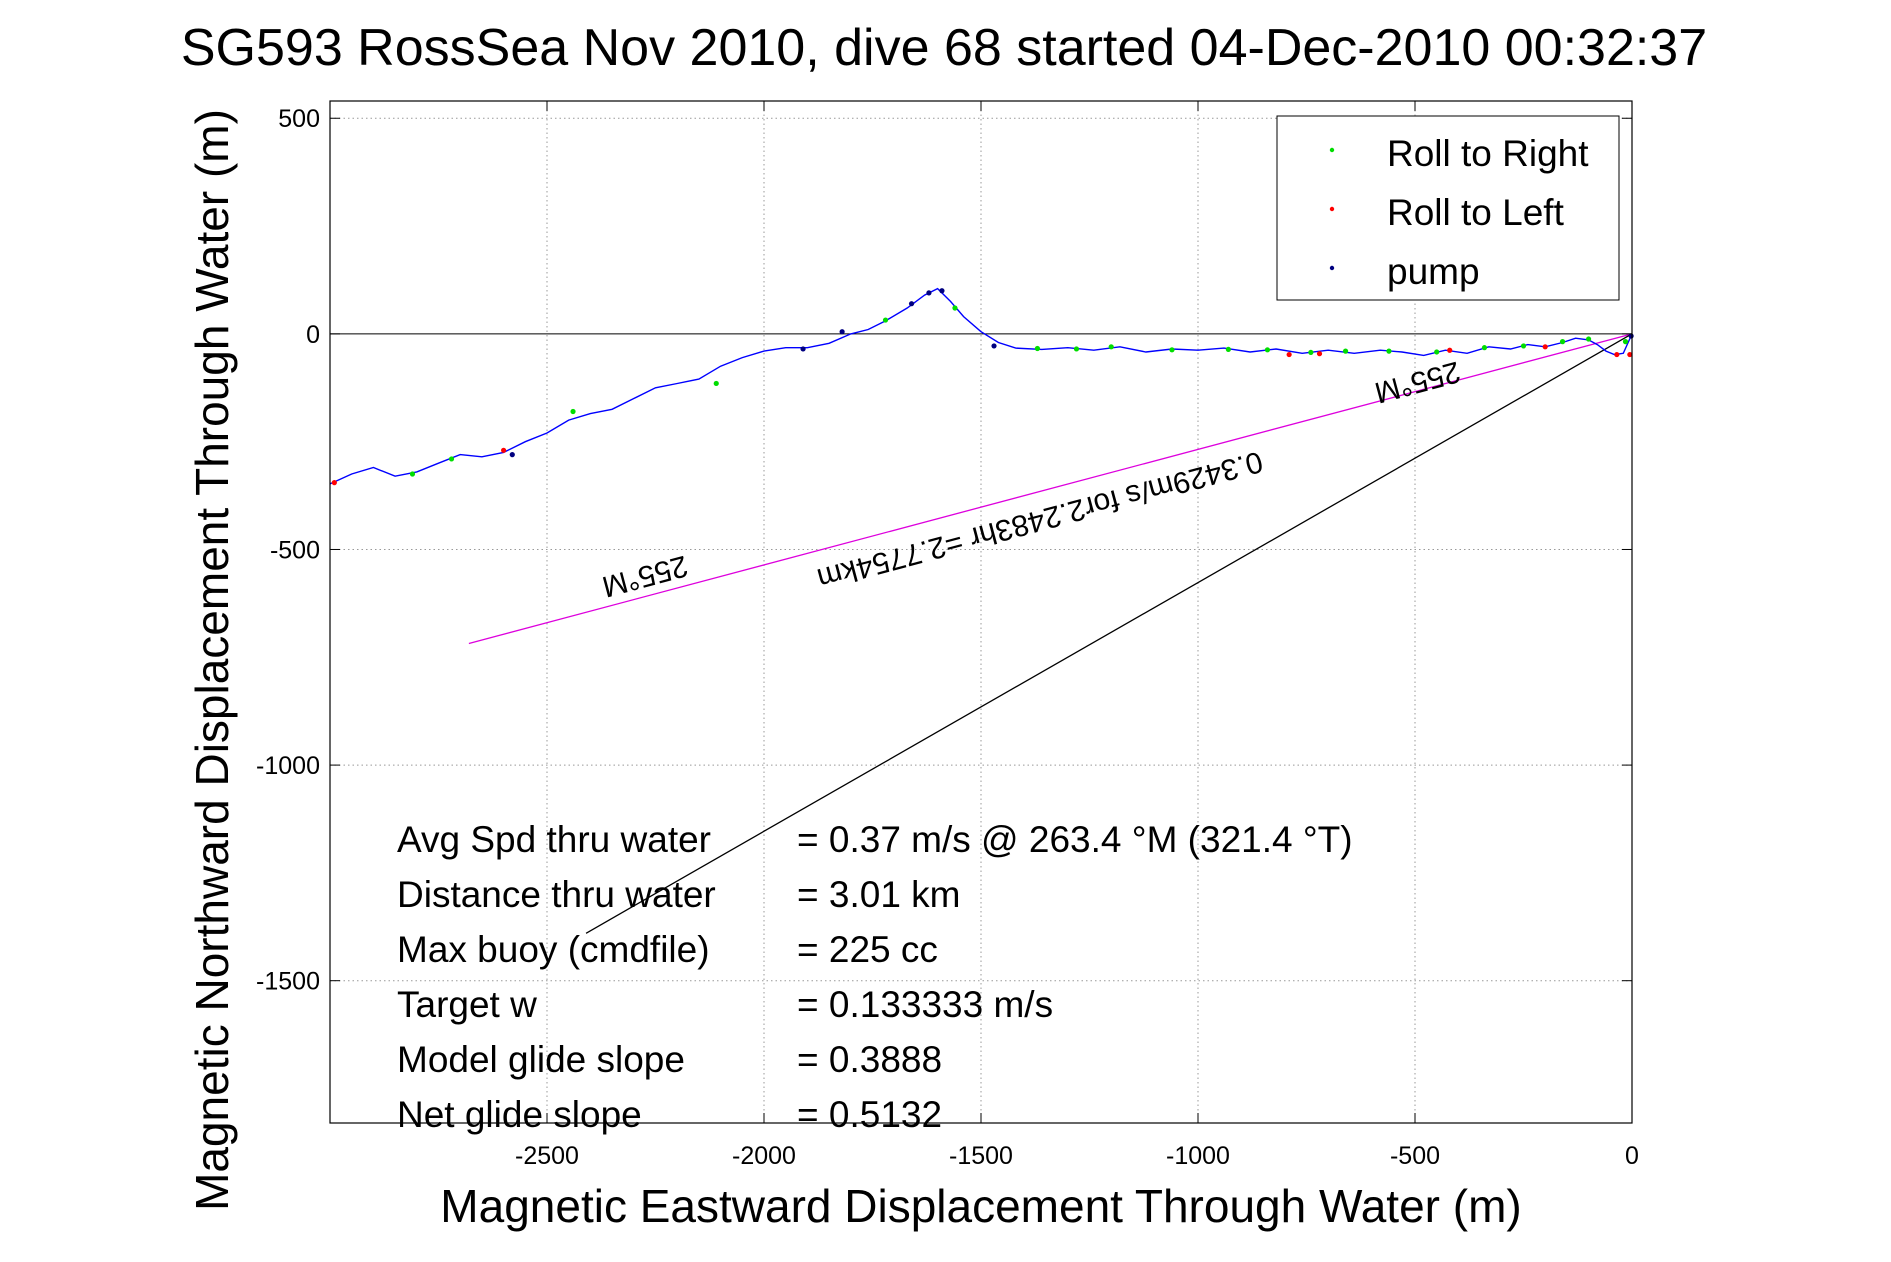  I want to click on x-tick-label: -2000, so click(764, 1156).